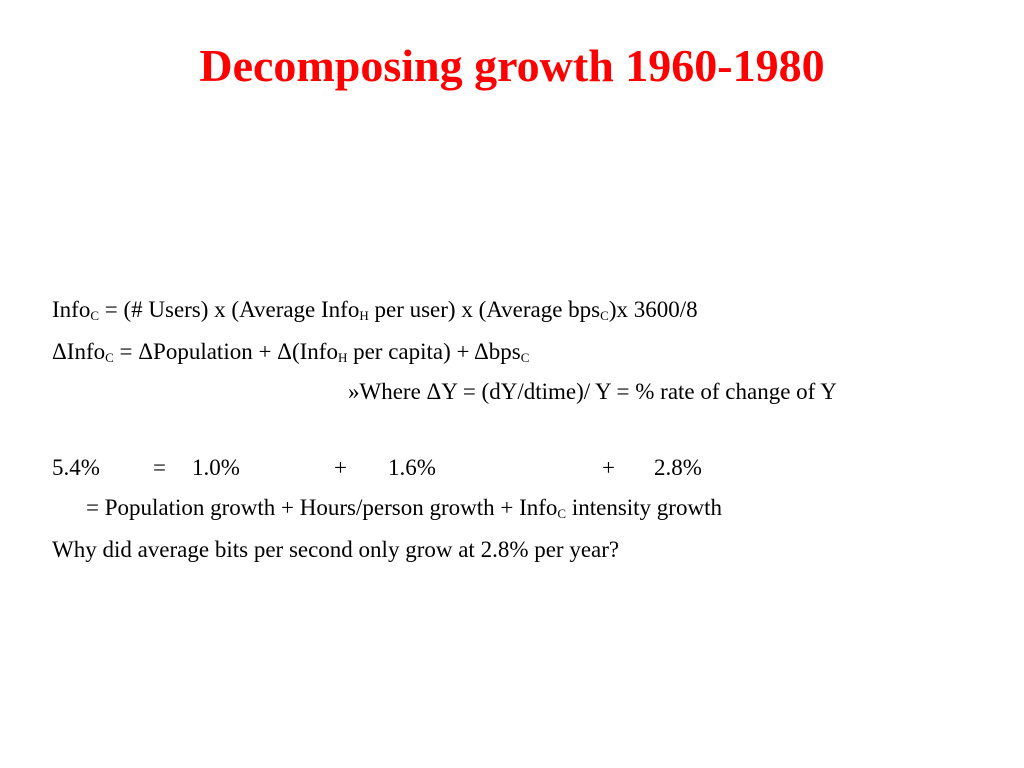 Image resolution: width=1024 pixels, height=768 pixels. What do you see at coordinates (229, 309) in the screenshot?
I see `equation-text: = (# Users) x (Average Info` at bounding box center [229, 309].